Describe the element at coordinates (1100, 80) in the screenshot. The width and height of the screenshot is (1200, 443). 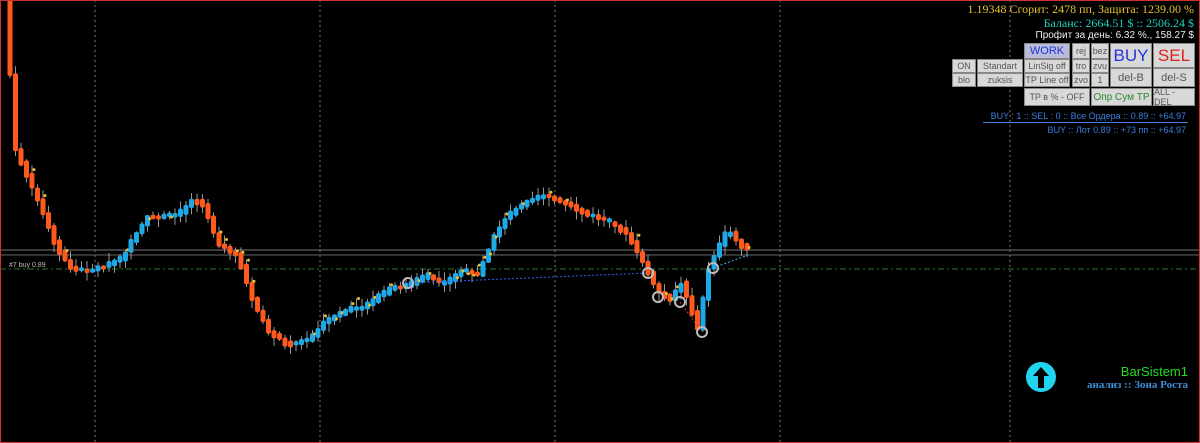
I see `lot-multiplier-button: 1` at that location.